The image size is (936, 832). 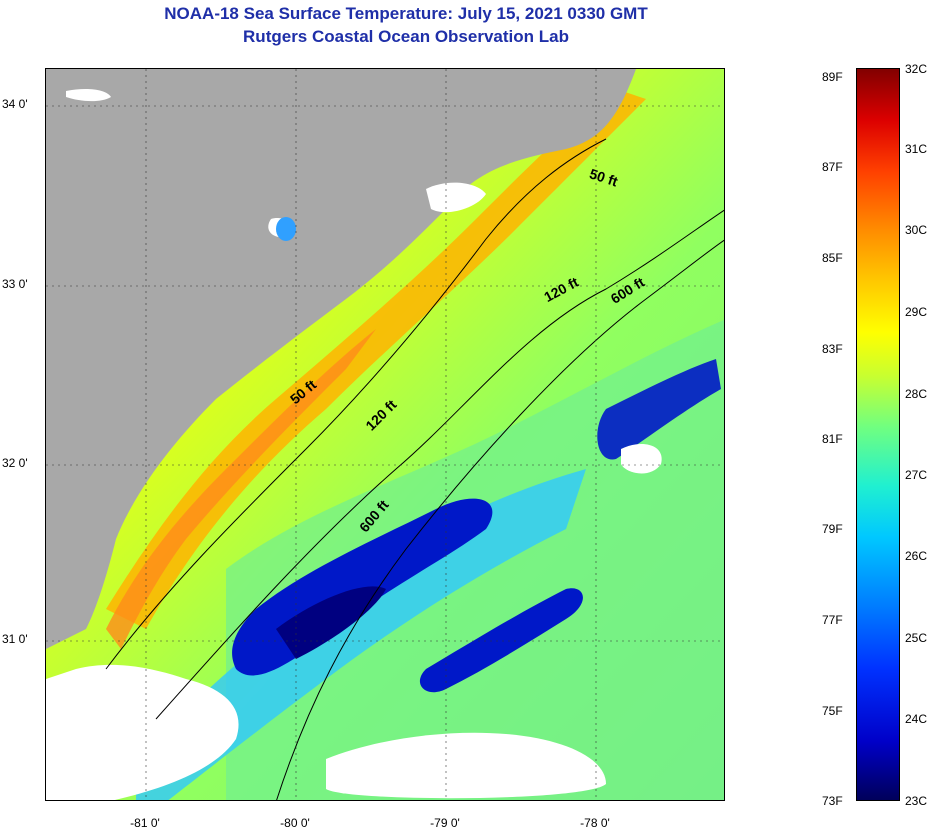 What do you see at coordinates (832, 439) in the screenshot?
I see `colorbar-f-81: 81F` at bounding box center [832, 439].